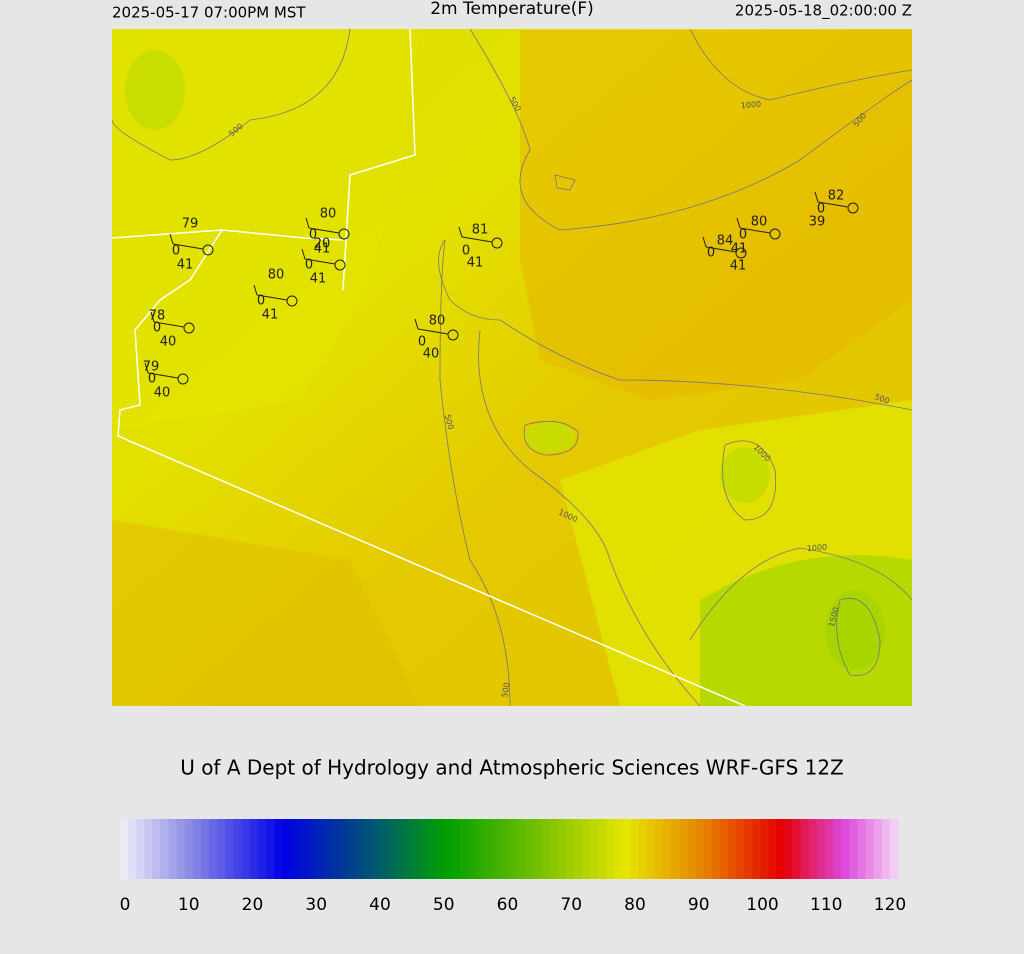 Image resolution: width=1024 pixels, height=954 pixels. What do you see at coordinates (508, 905) in the screenshot?
I see `colorbar-tick-label: 60` at bounding box center [508, 905].